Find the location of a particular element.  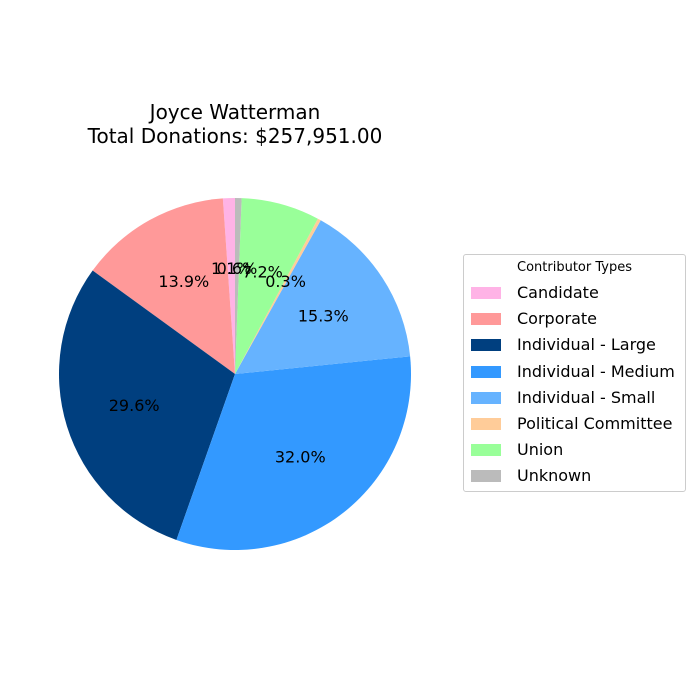

legend-label: Individual - Large is located at coordinates (586, 345).